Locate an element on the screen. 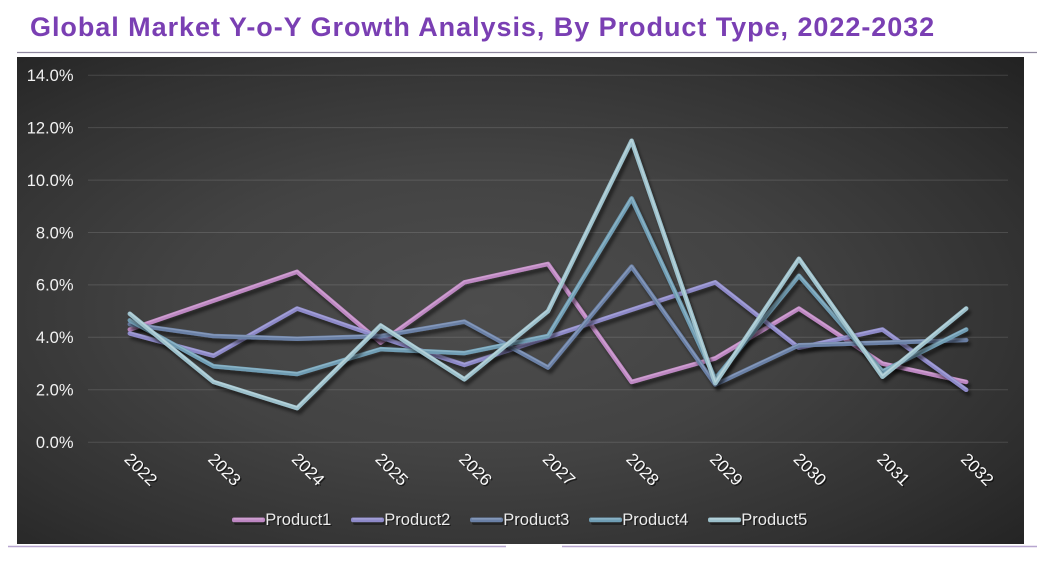  svg-text: 2.0% is located at coordinates (55, 391).